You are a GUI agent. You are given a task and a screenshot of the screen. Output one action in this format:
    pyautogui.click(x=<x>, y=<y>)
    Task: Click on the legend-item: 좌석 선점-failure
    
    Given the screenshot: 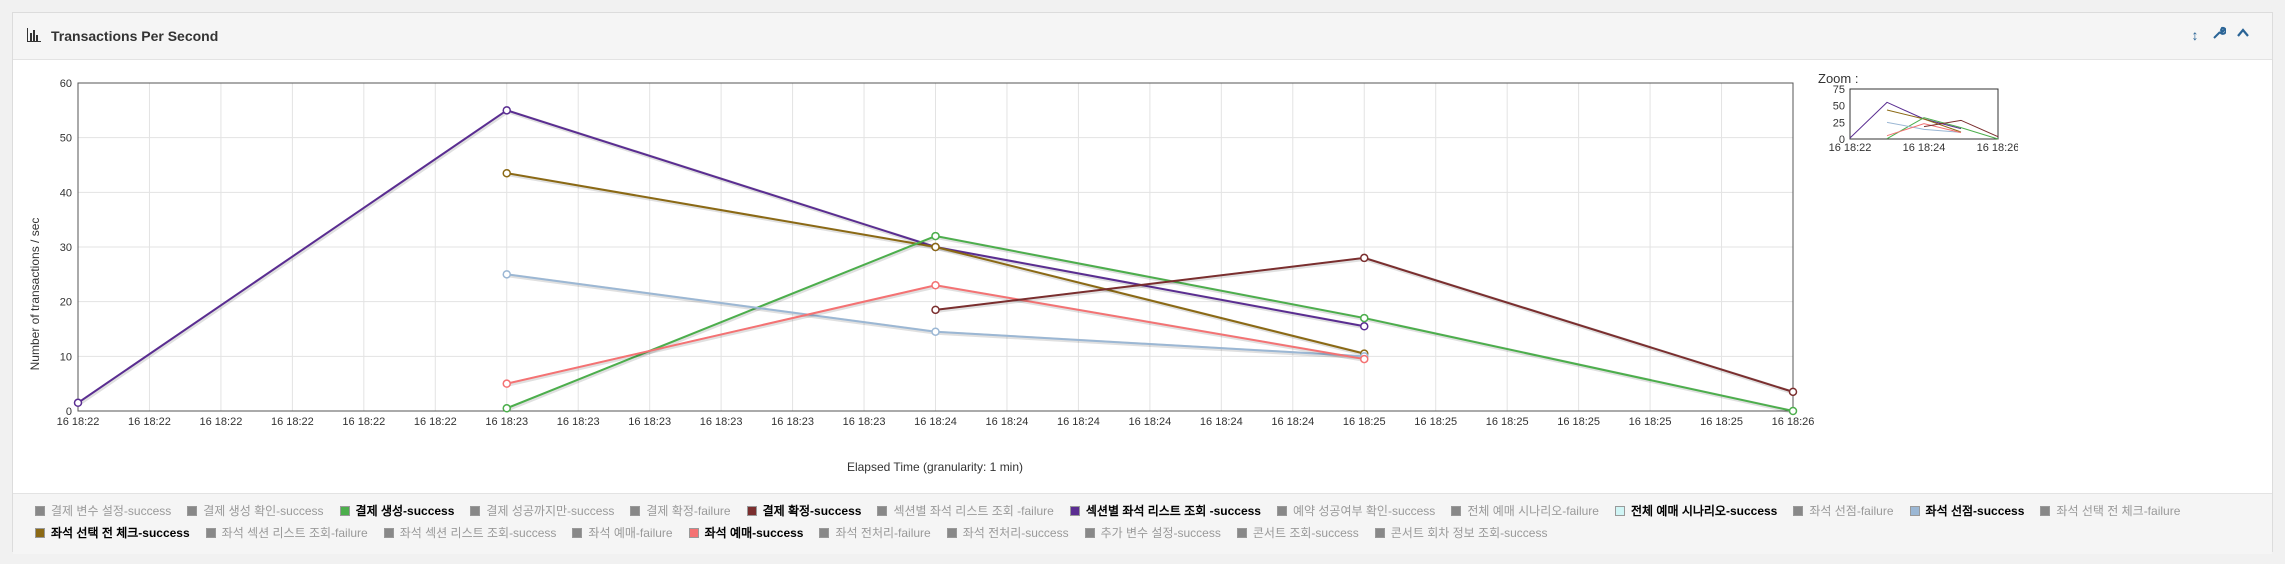 What is the action you would take?
    pyautogui.click(x=1843, y=510)
    